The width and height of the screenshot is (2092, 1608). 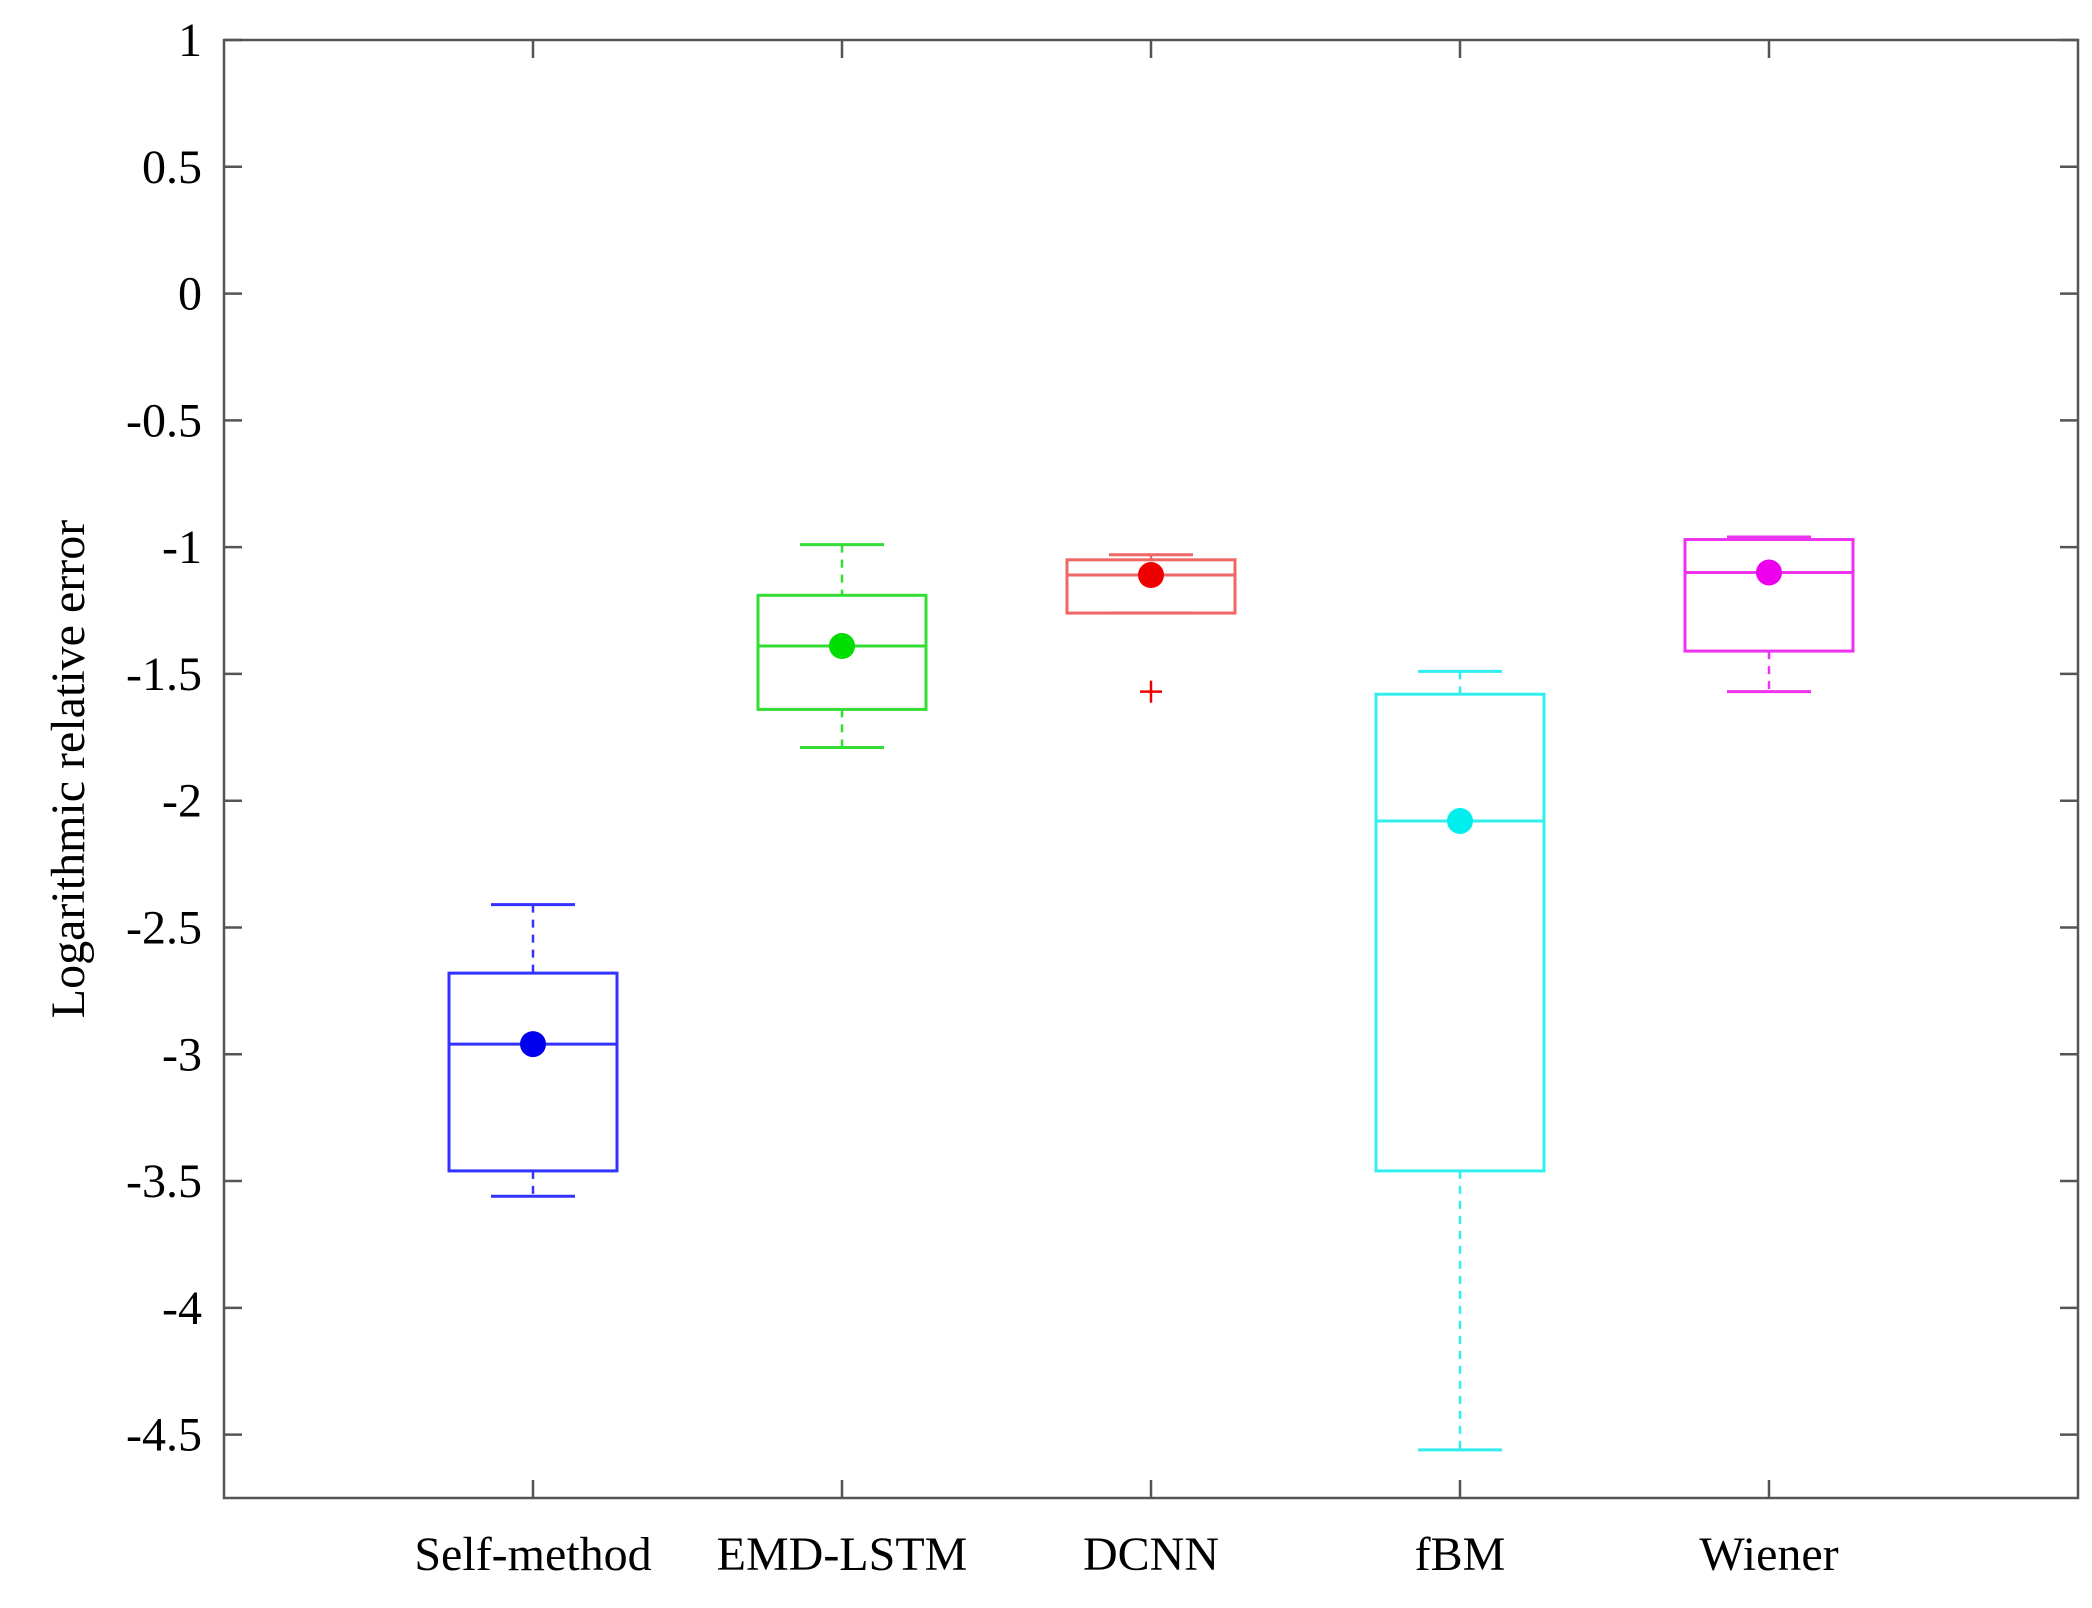 I want to click on y-tick-label: 0, so click(x=190, y=294).